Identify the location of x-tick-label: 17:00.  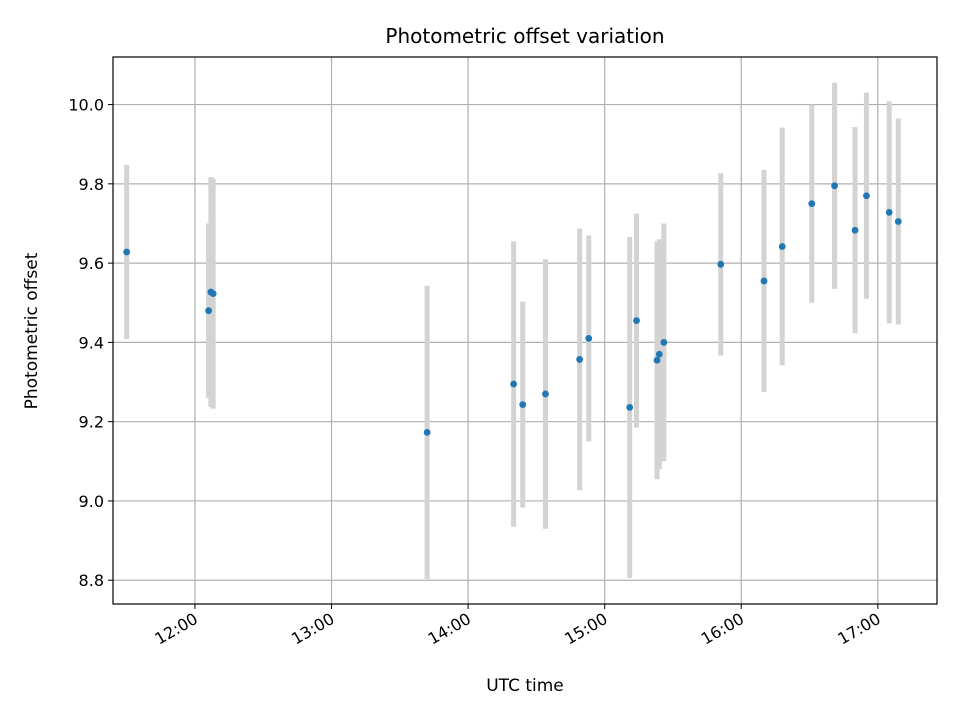
(858, 629).